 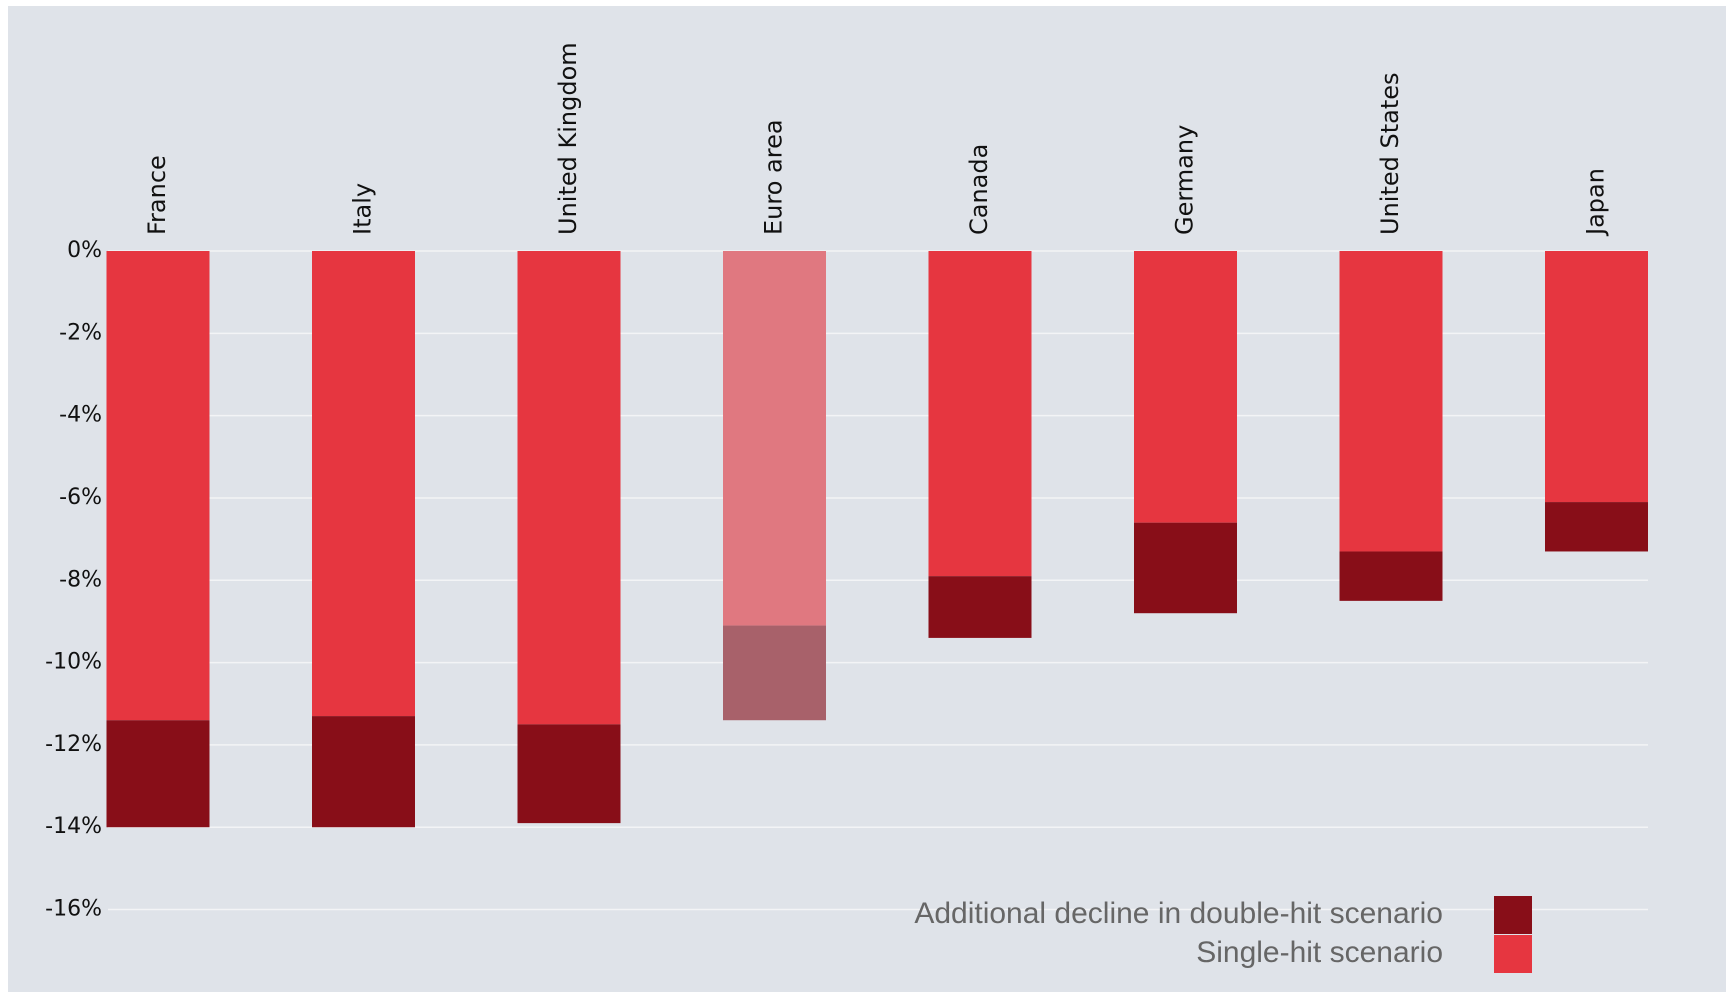 I want to click on x-tick-label: Italy, so click(x=363, y=209).